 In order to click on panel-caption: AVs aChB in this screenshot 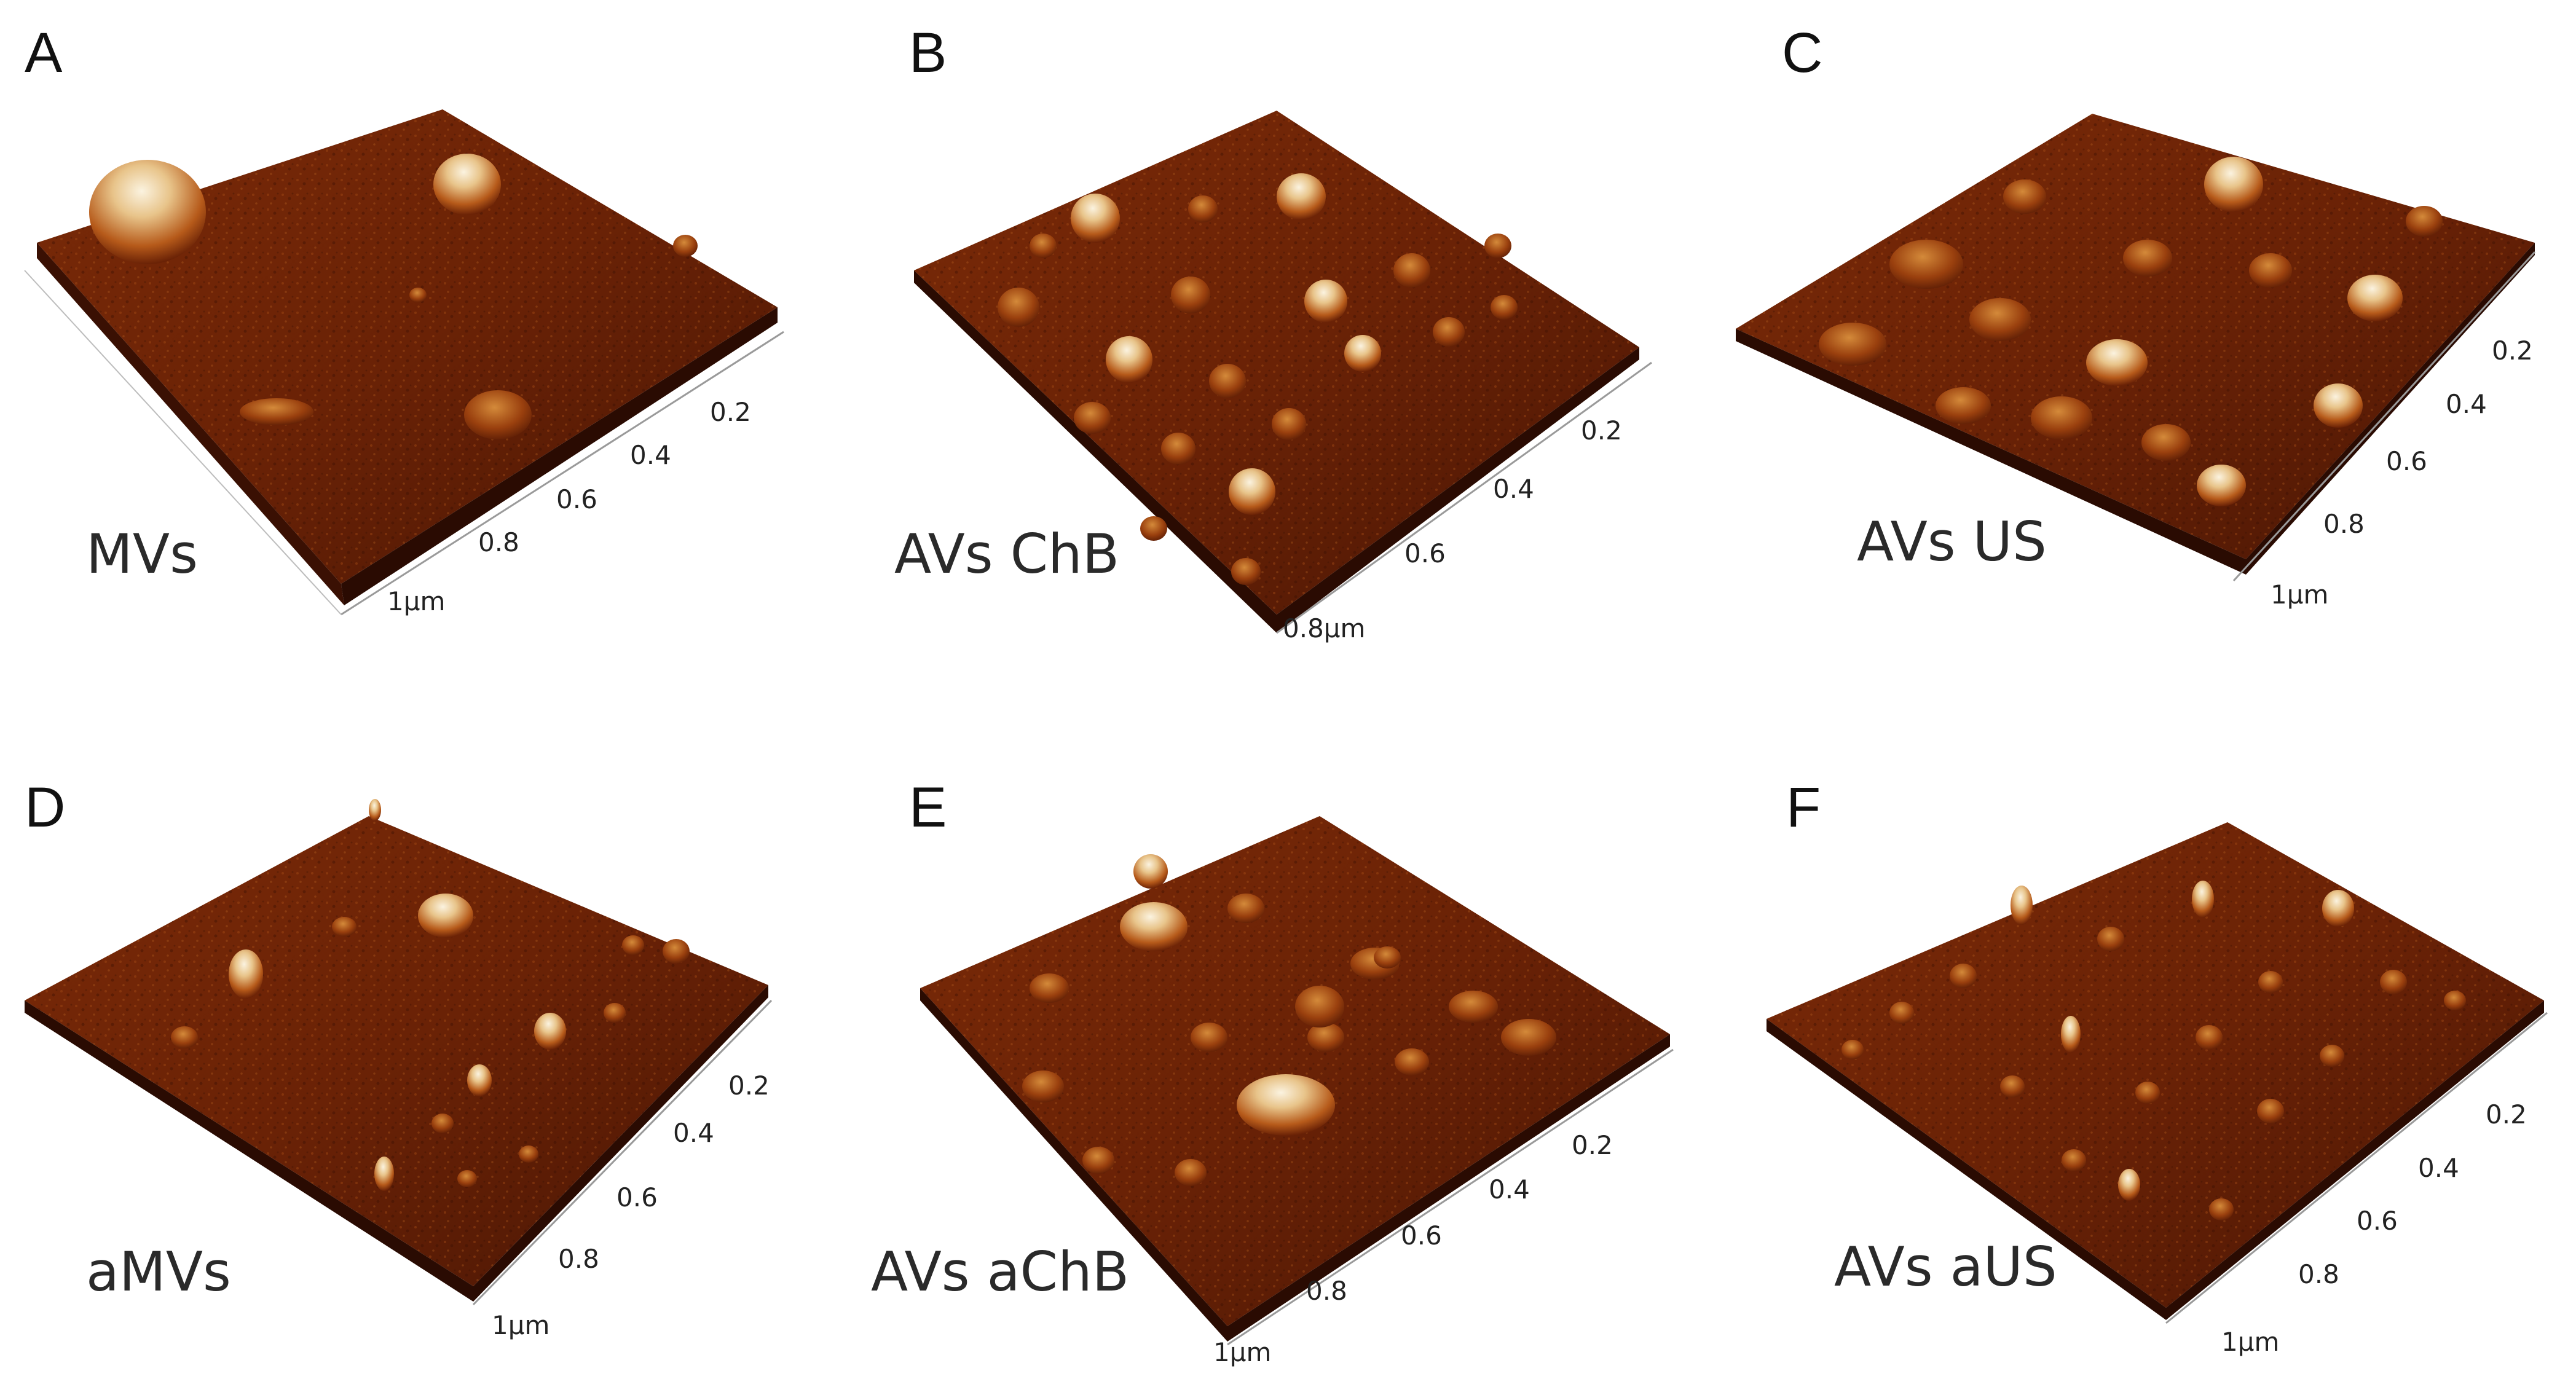, I will do `click(1001, 1271)`.